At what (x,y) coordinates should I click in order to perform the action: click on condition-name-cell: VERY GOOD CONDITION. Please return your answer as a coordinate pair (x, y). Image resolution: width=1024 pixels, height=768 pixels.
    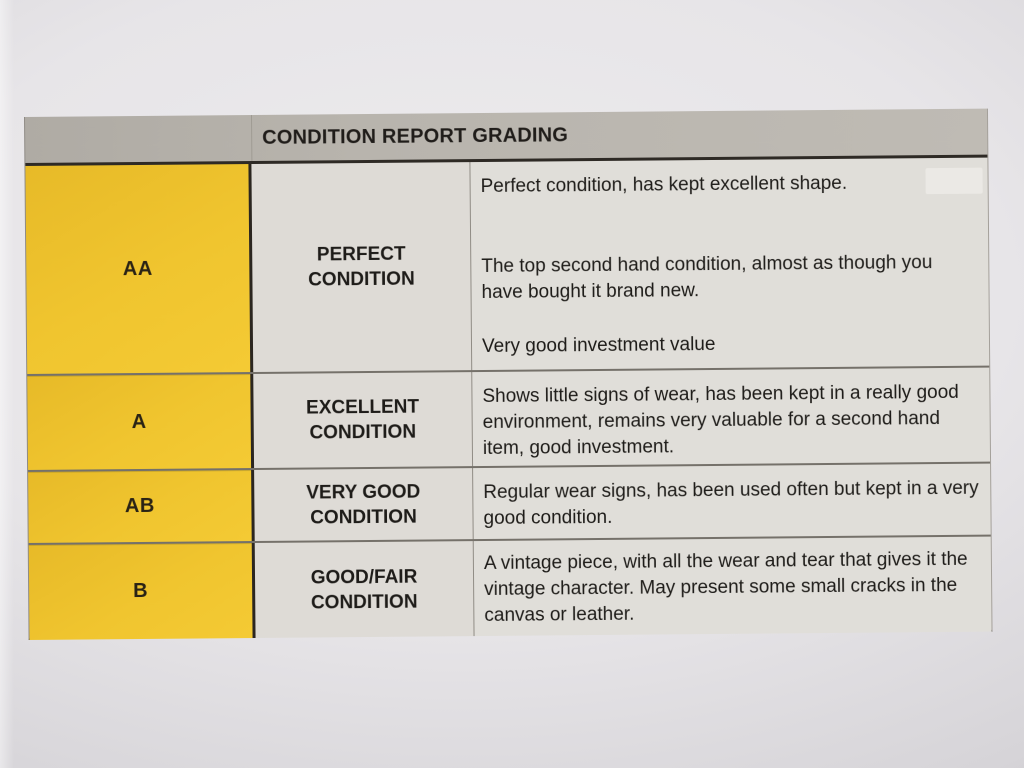
    Looking at the image, I should click on (364, 505).